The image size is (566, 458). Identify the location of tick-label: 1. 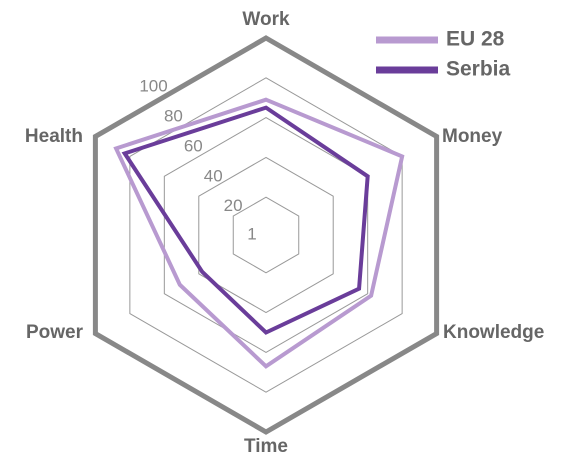
(251, 233).